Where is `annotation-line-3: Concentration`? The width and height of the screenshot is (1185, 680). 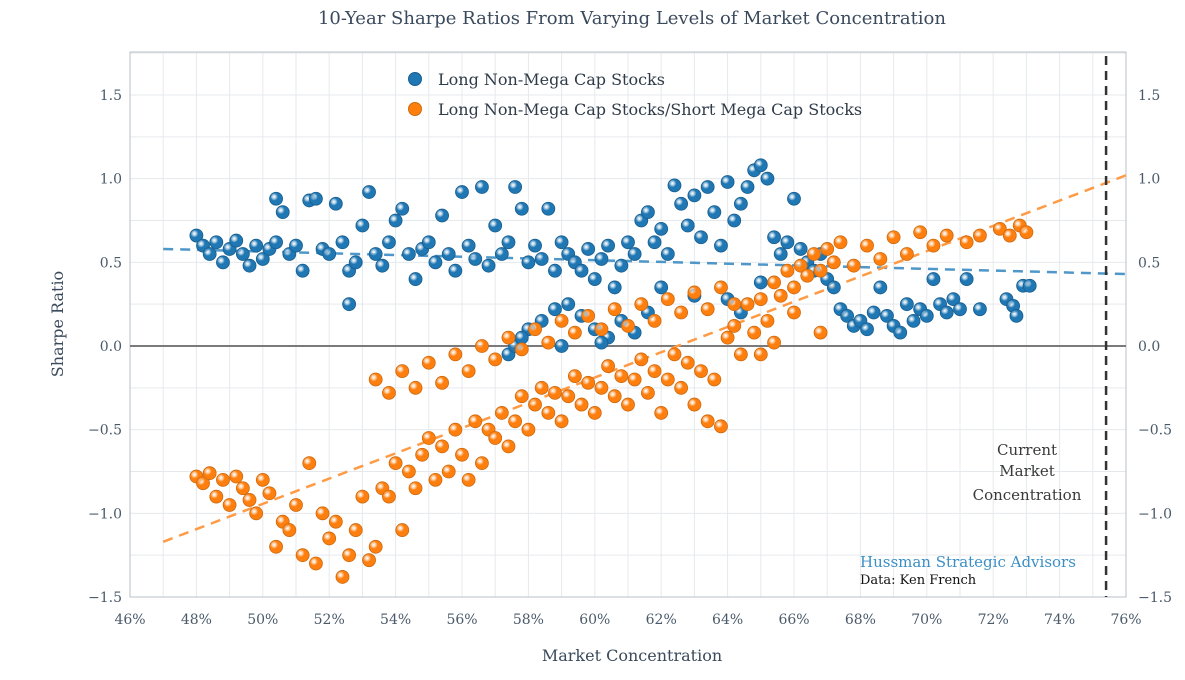
annotation-line-3: Concentration is located at coordinates (1027, 495).